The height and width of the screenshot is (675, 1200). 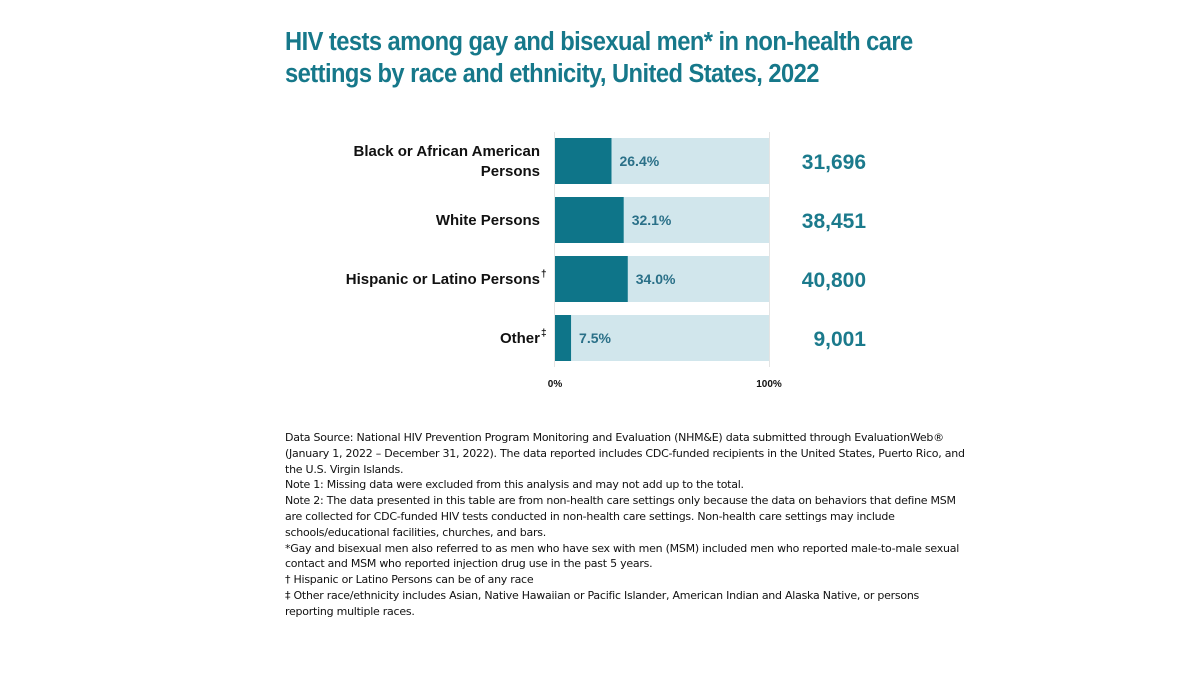 What do you see at coordinates (595, 338) in the screenshot?
I see `bar-value-label: 7.5%` at bounding box center [595, 338].